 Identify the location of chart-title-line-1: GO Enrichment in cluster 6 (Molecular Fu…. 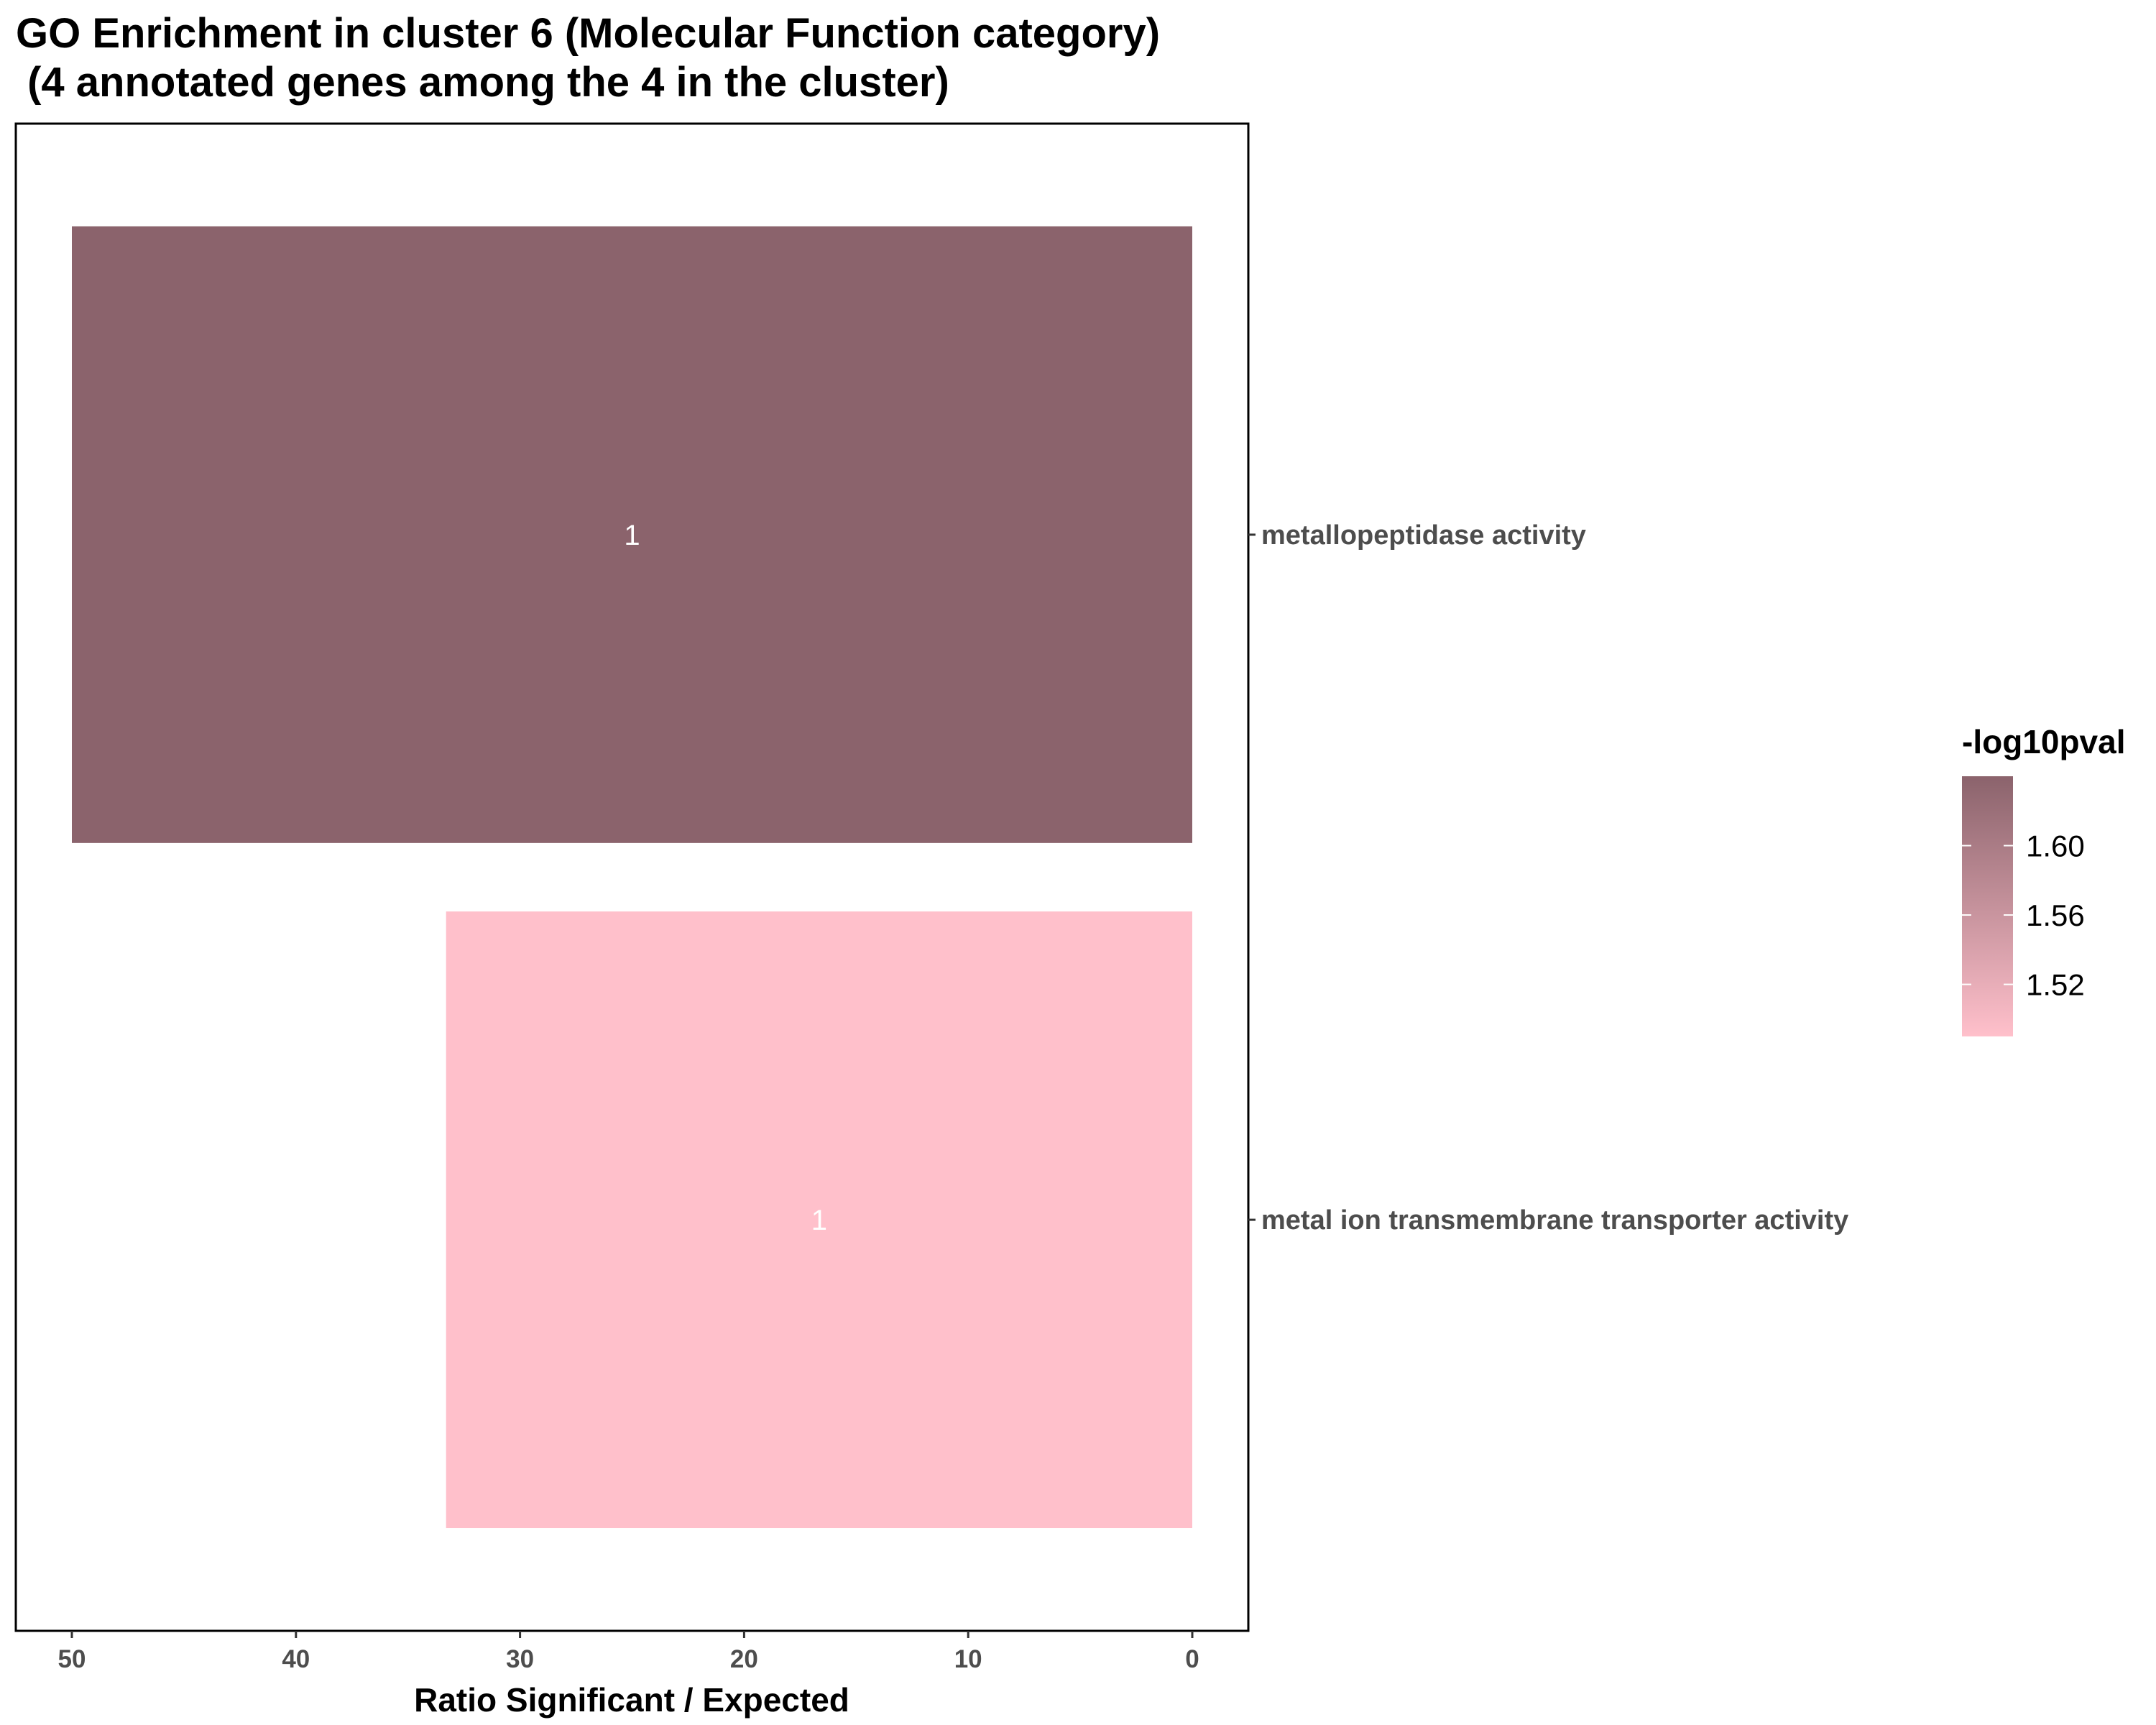
(588, 33).